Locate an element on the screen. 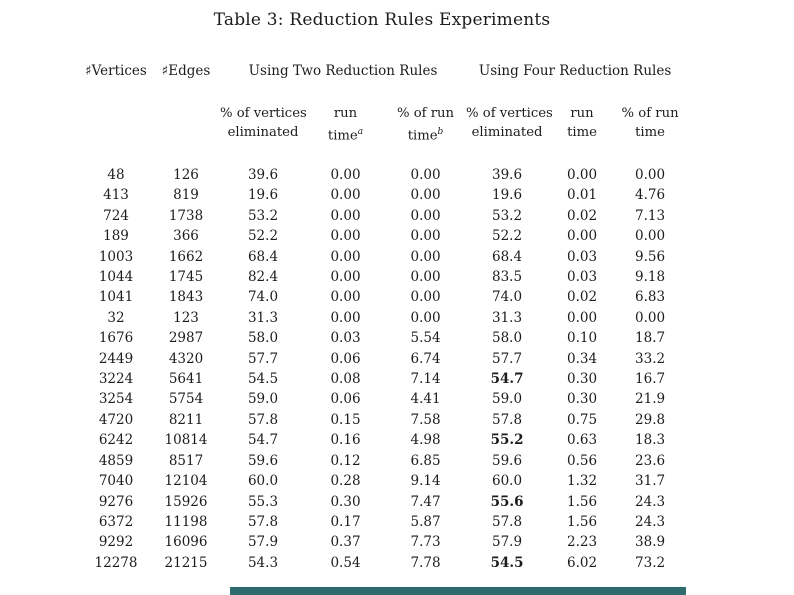 The width and height of the screenshot is (794, 595). table-row: 1003 1662 68.4 0.00 0.00 68.4 0.03 9.56 is located at coordinates (382, 257).